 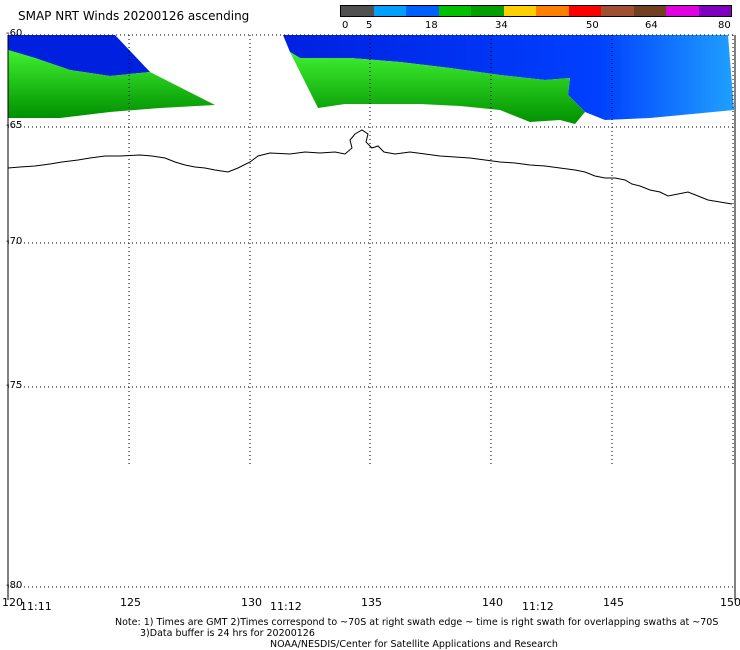 I want to click on lon-label-145: 145, so click(x=613, y=602).